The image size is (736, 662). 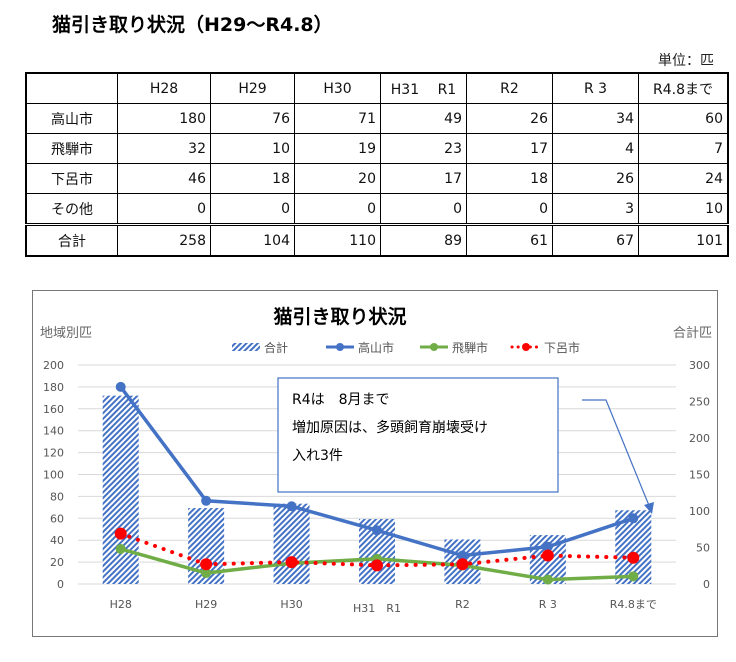 I want to click on row-label: 高山市, so click(x=71, y=118).